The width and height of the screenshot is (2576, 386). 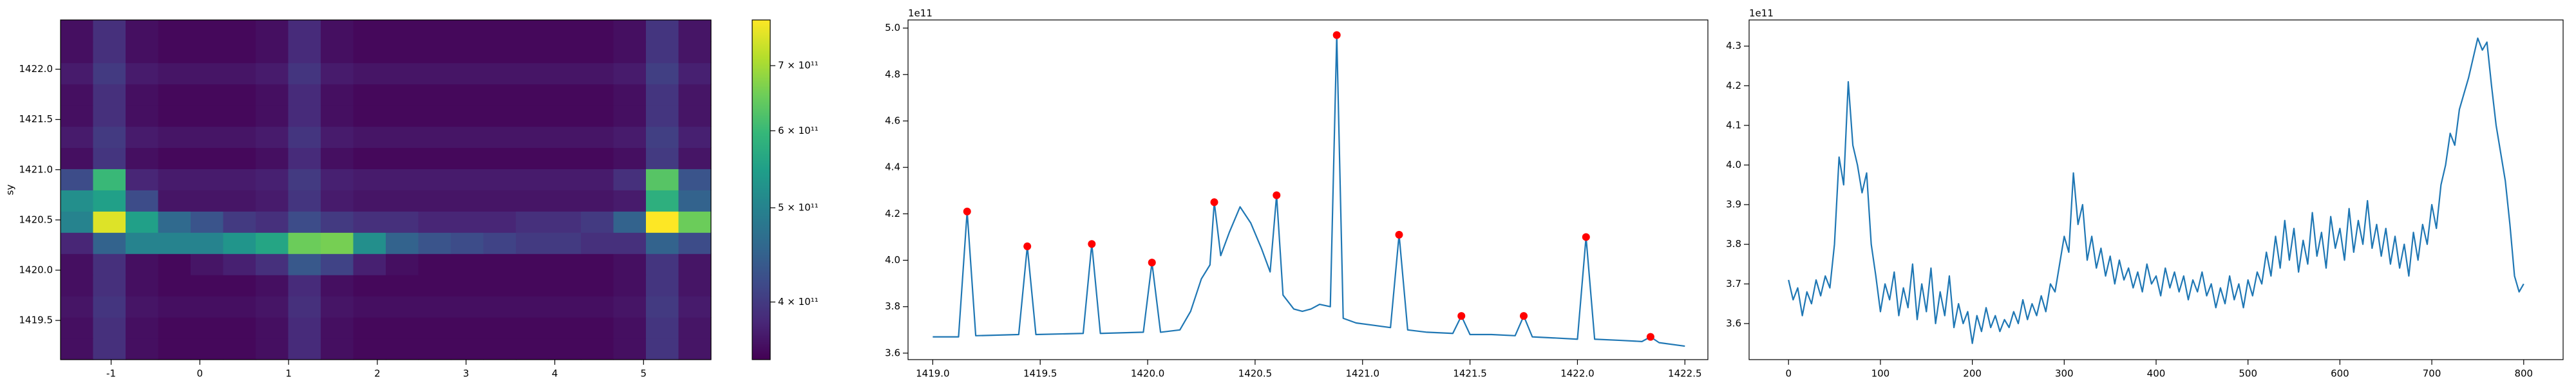 What do you see at coordinates (1733, 125) in the screenshot?
I see `y-tick-label: 4.1` at bounding box center [1733, 125].